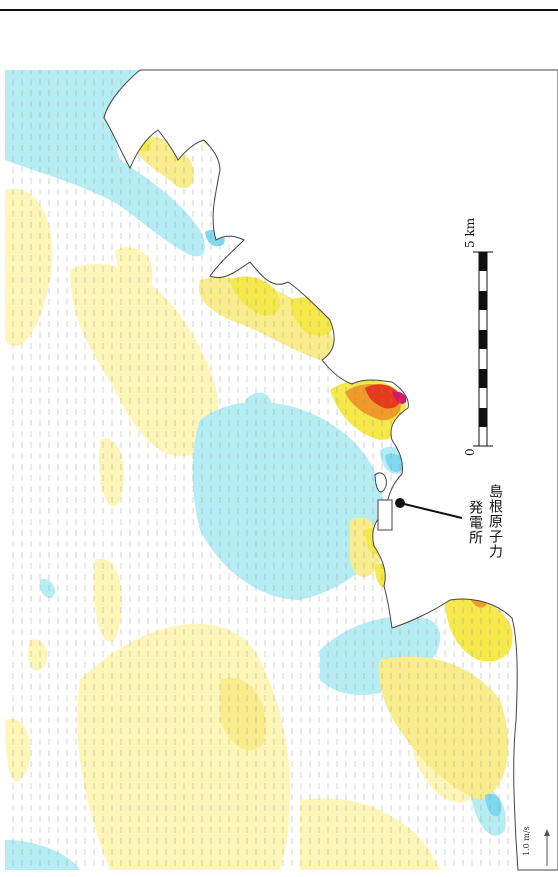  What do you see at coordinates (475, 522) in the screenshot?
I see `site-label-line2: 発電所` at bounding box center [475, 522].